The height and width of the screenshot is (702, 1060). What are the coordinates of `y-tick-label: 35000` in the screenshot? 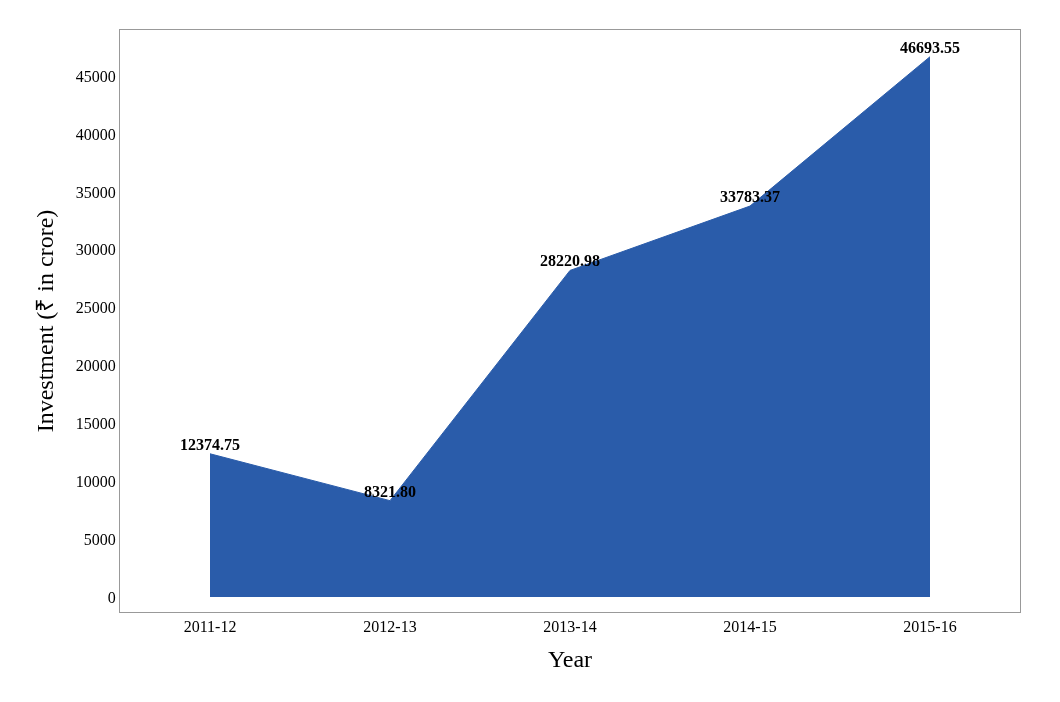 It's located at (95, 192).